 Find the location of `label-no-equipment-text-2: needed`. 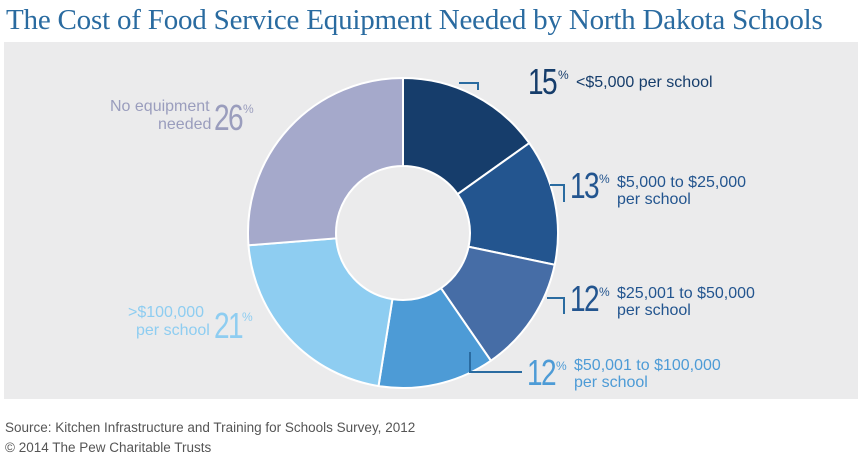

label-no-equipment-text-2: needed is located at coordinates (185, 124).